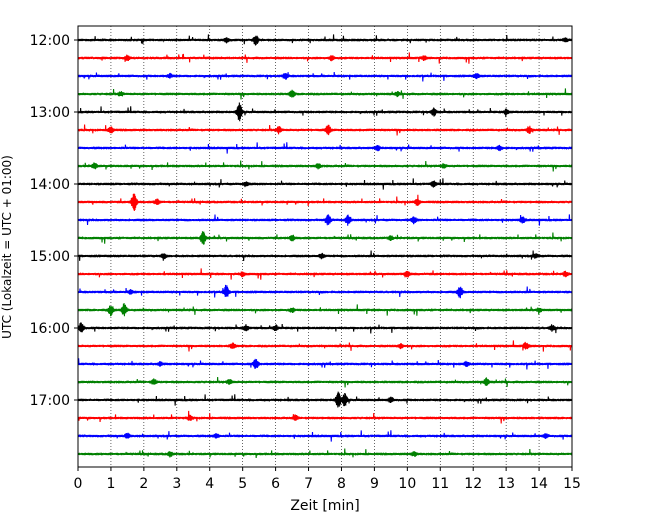 The height and width of the screenshot is (520, 650). What do you see at coordinates (110, 484) in the screenshot?
I see `x-tick-label: 1` at bounding box center [110, 484].